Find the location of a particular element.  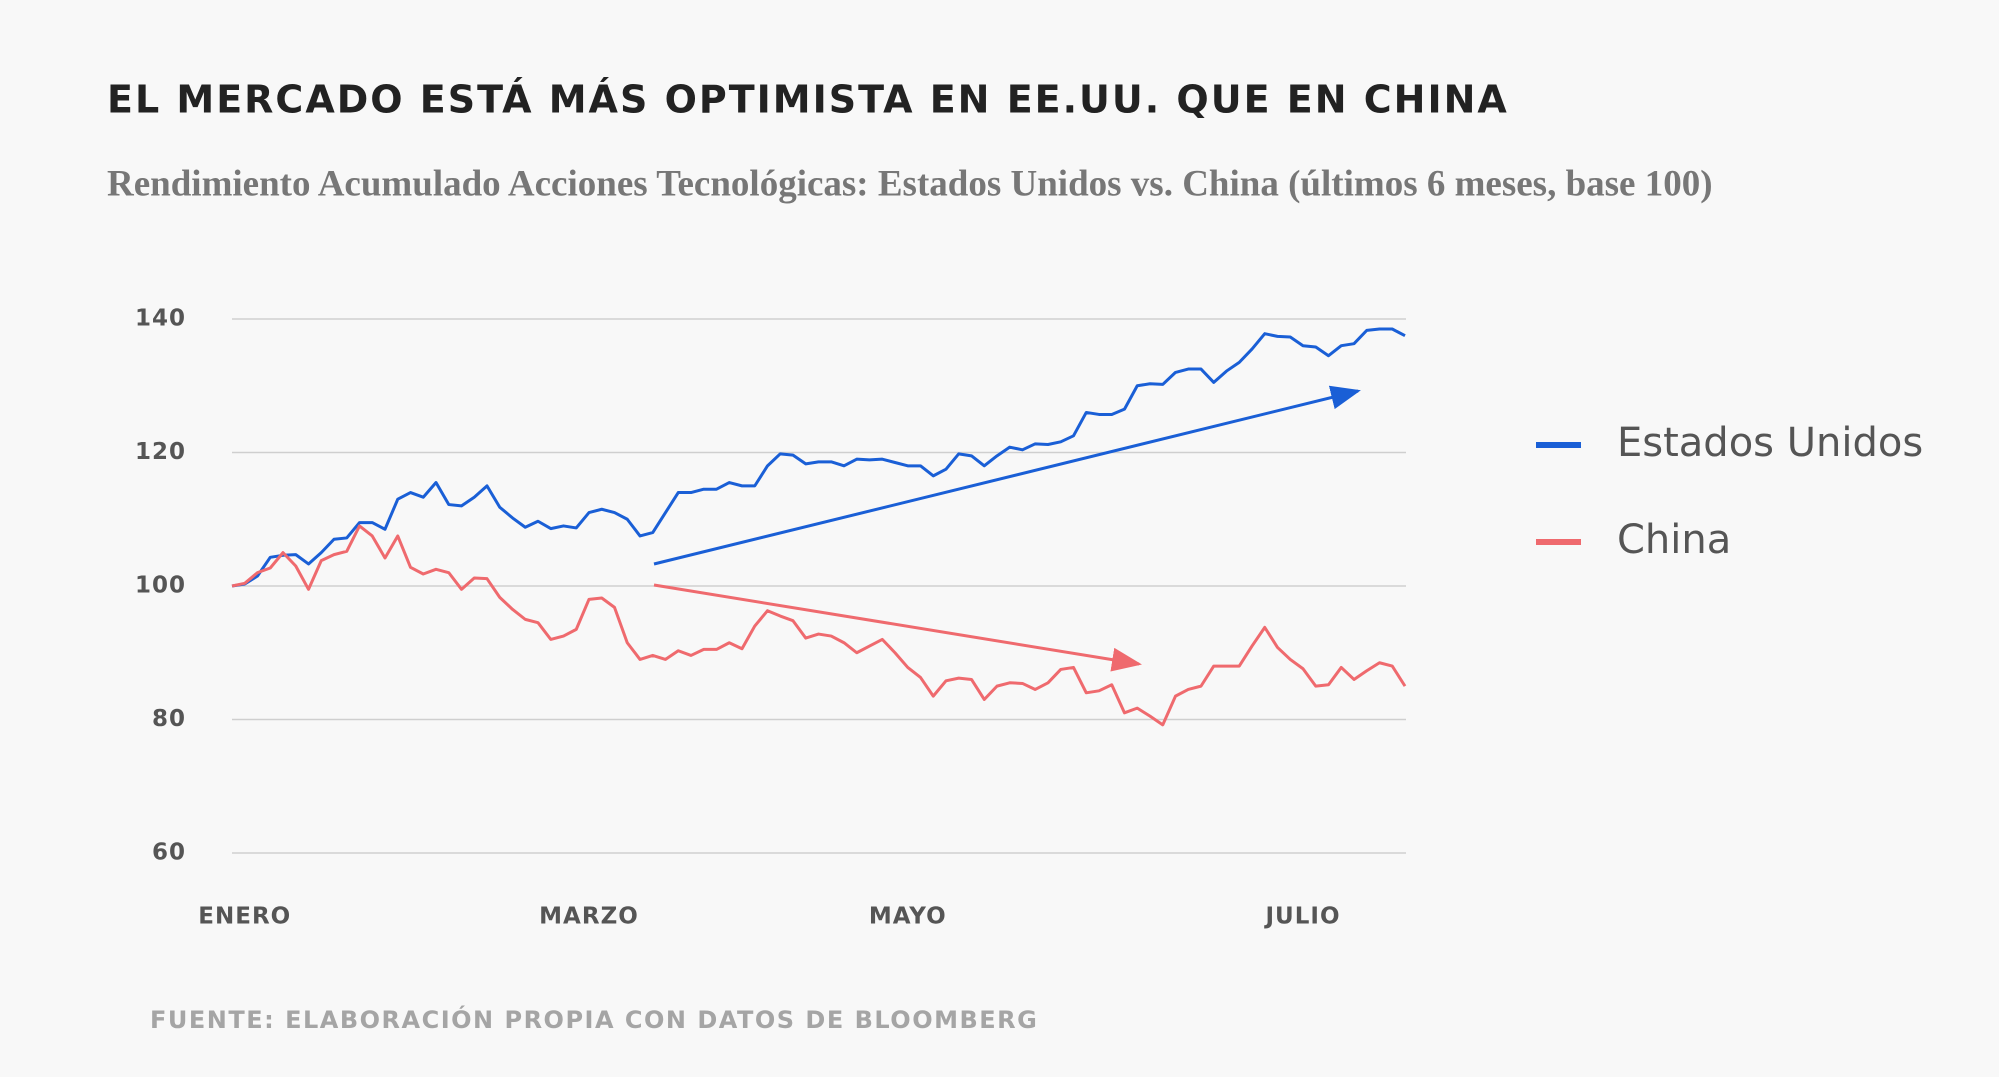

y-tick-label: 60 is located at coordinates (169, 853).